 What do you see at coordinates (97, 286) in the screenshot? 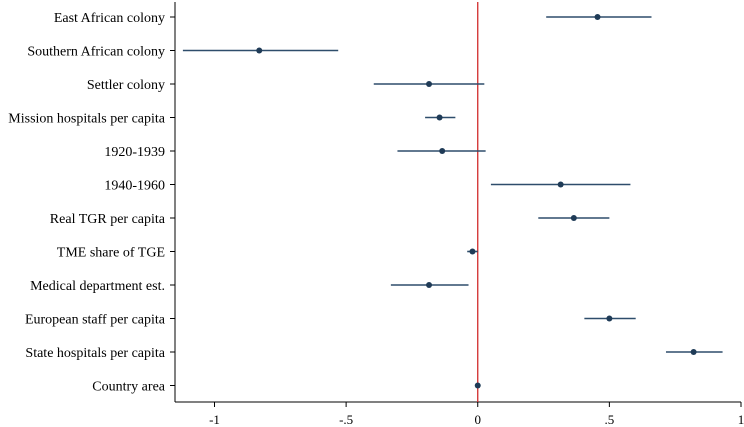
I see `y-tick-label: Medical department est.` at bounding box center [97, 286].